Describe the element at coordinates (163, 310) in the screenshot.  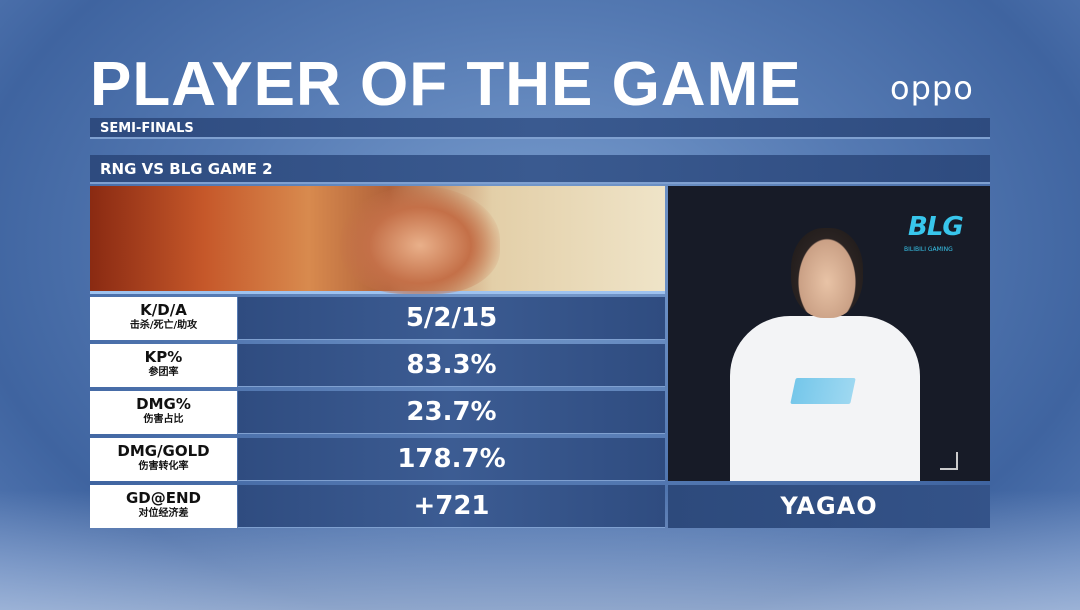
I see `stat-label-en: K/D/A` at that location.